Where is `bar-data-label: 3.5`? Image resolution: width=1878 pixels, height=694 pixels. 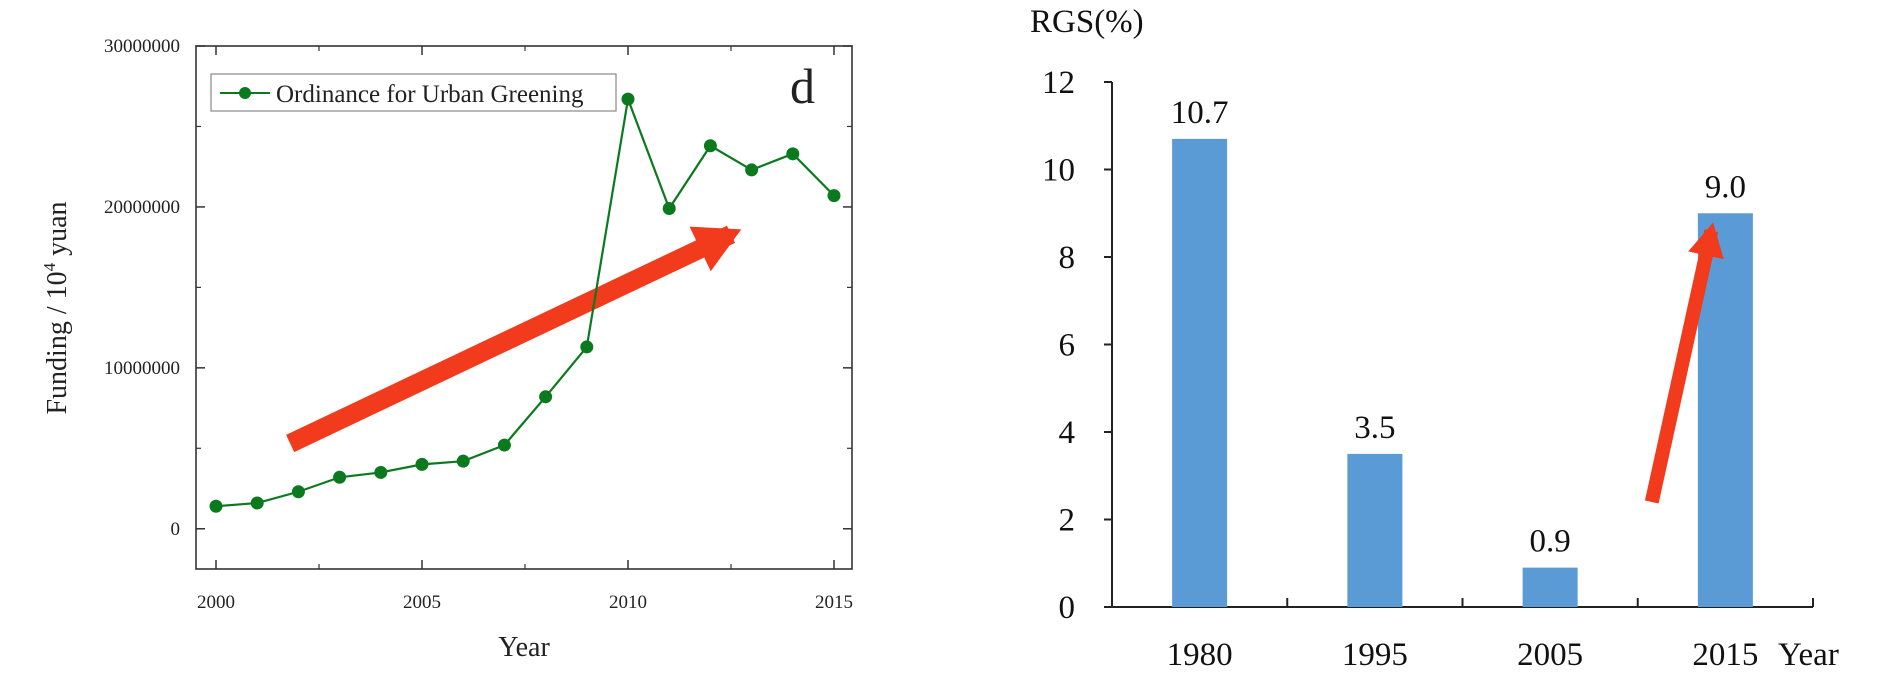
bar-data-label: 3.5 is located at coordinates (1374, 428).